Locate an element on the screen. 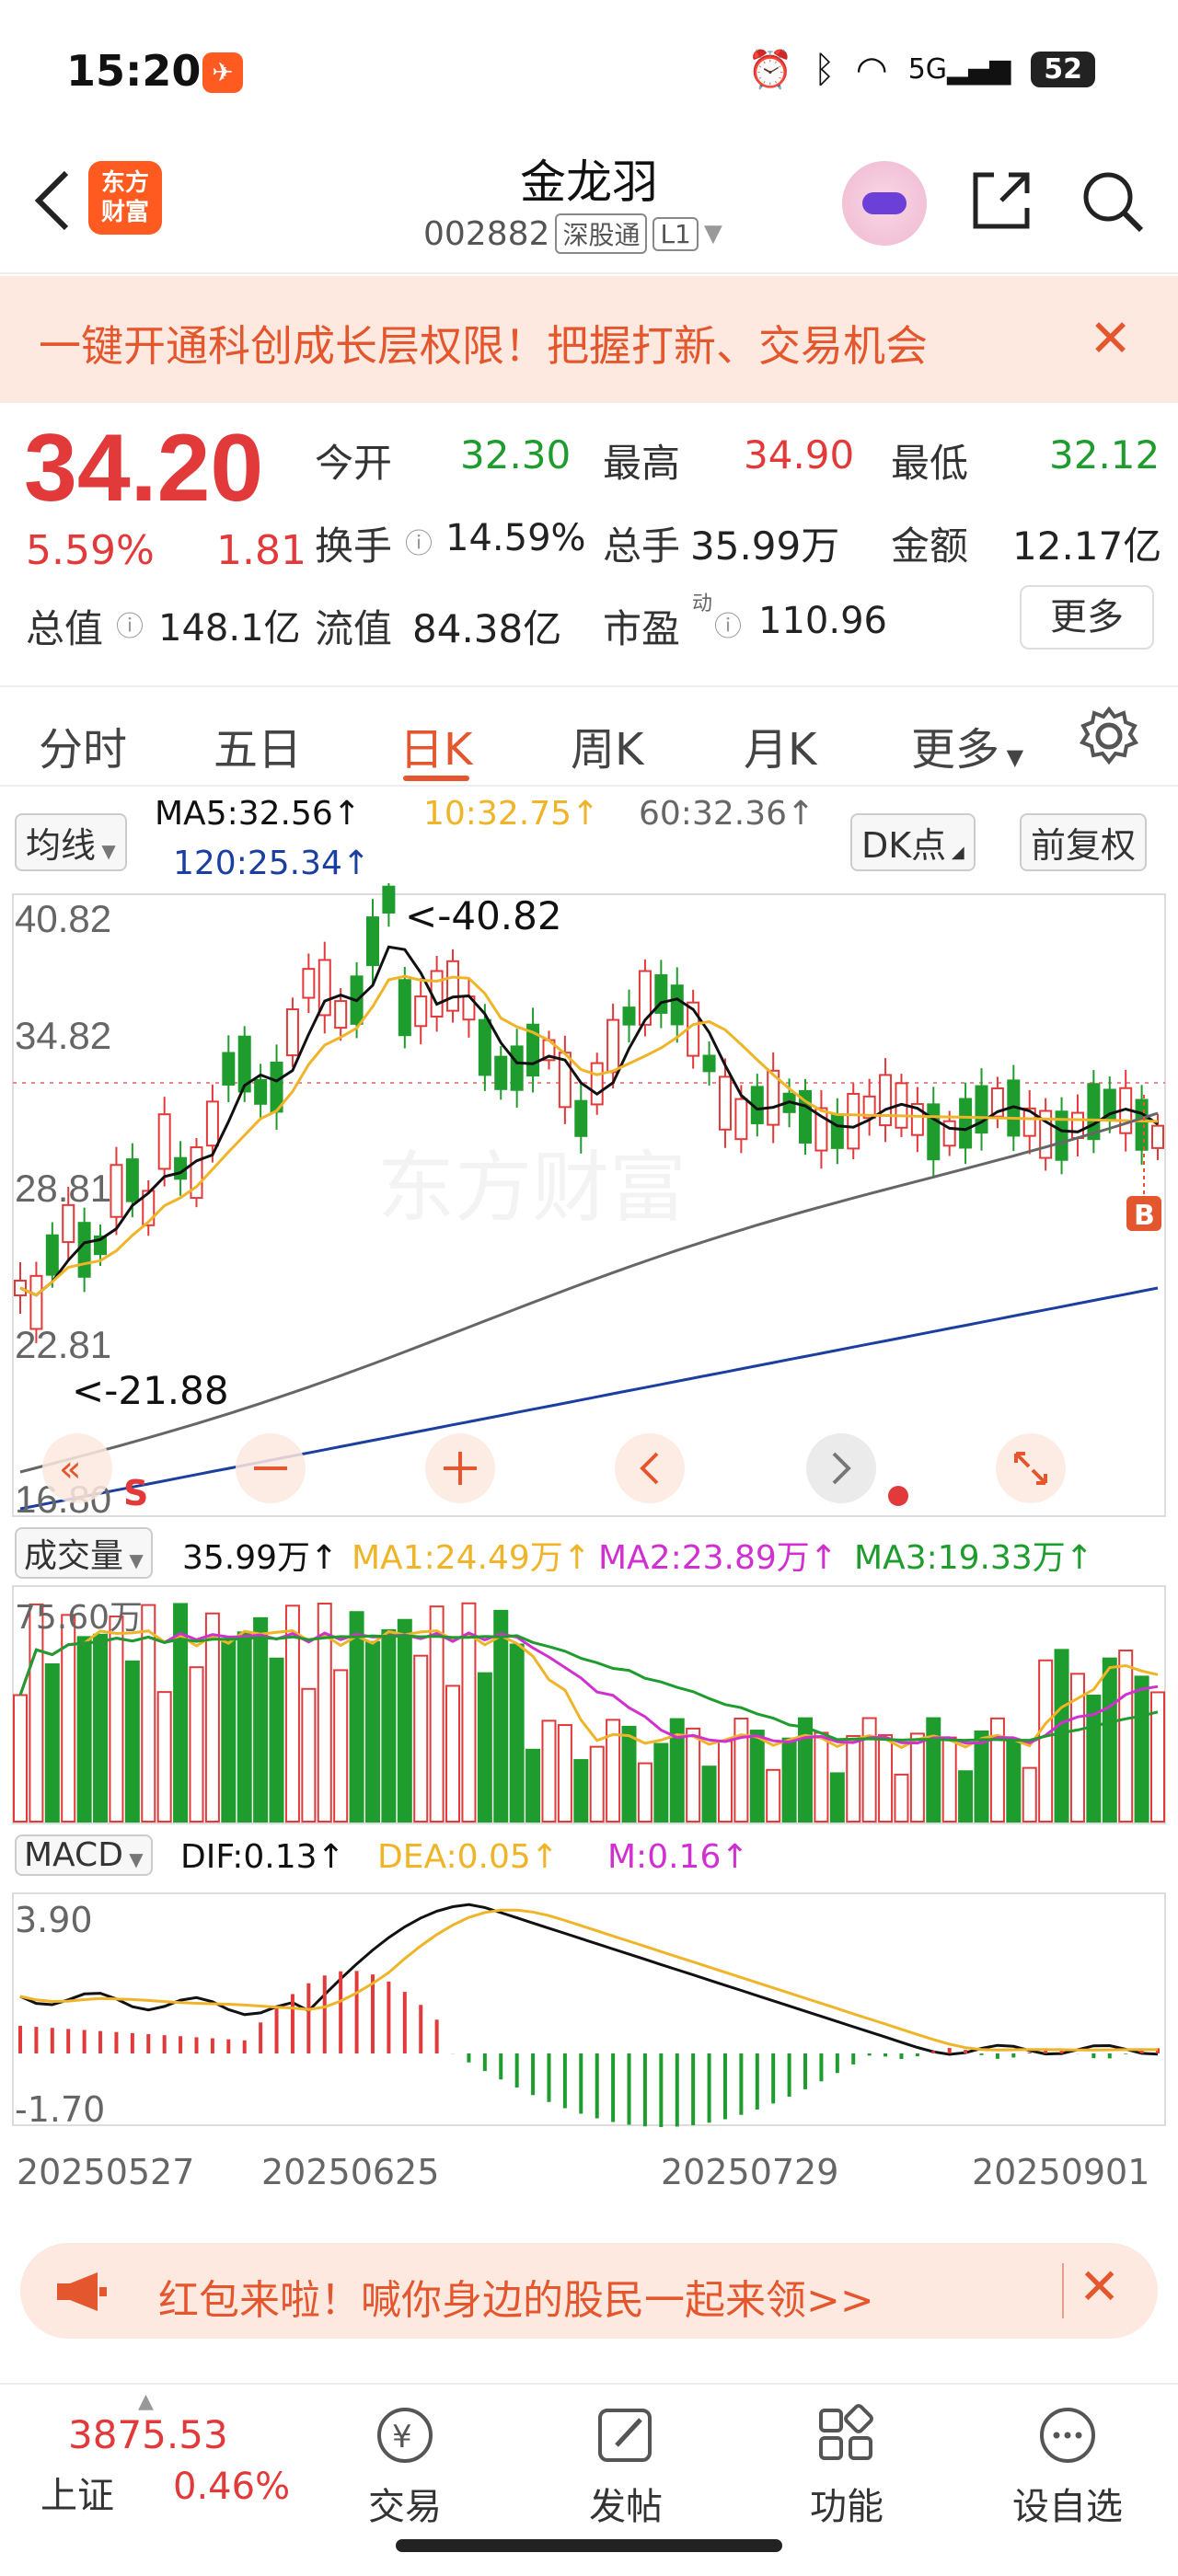  index-value: 3875.53 is located at coordinates (148, 2434).